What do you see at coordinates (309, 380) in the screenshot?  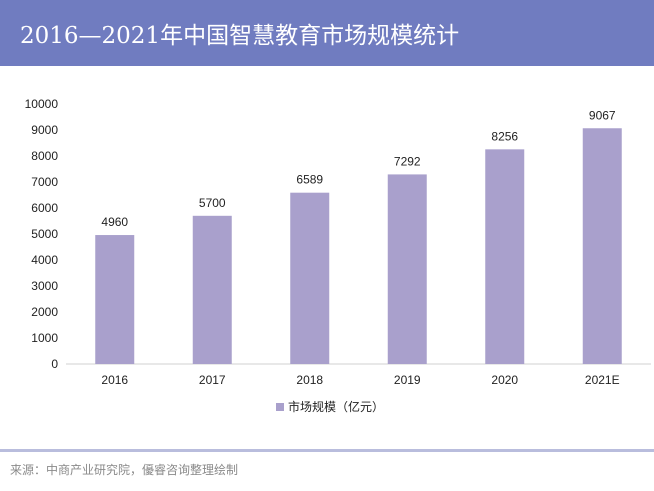 I see `x-tick-label-2018: 2018` at bounding box center [309, 380].